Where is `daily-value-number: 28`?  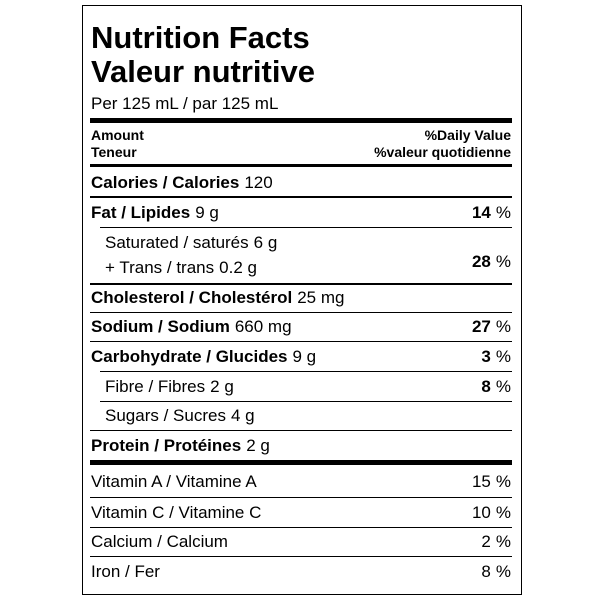
daily-value-number: 28 is located at coordinates (481, 261).